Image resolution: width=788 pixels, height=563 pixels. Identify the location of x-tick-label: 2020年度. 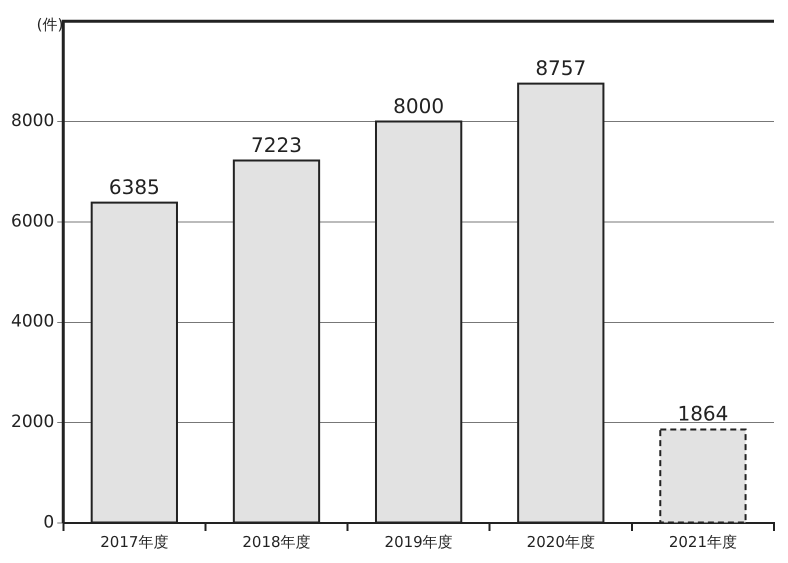
(560, 541).